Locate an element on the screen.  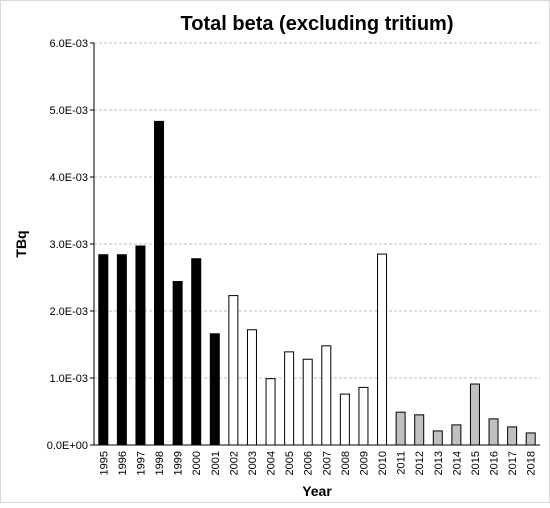
x-tick-label: 2008 is located at coordinates (346, 463).